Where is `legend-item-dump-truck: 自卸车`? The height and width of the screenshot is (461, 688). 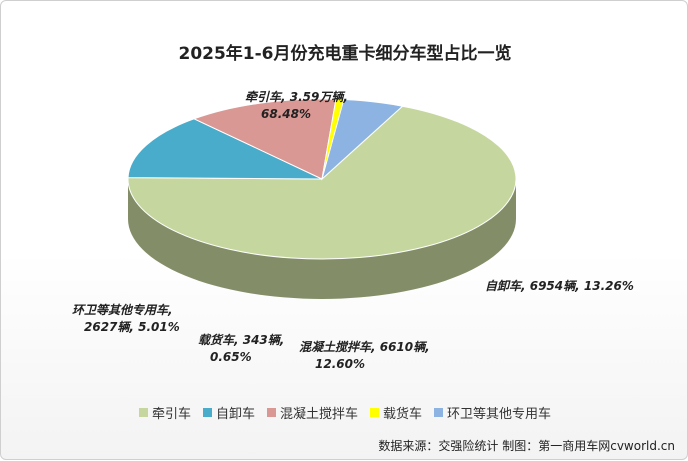
legend-item-dump-truck: 自卸车 is located at coordinates (228, 412).